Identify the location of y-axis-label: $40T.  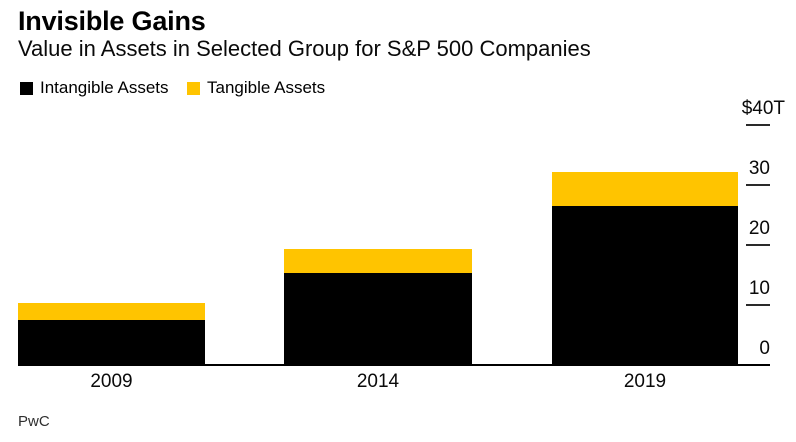
(763, 108).